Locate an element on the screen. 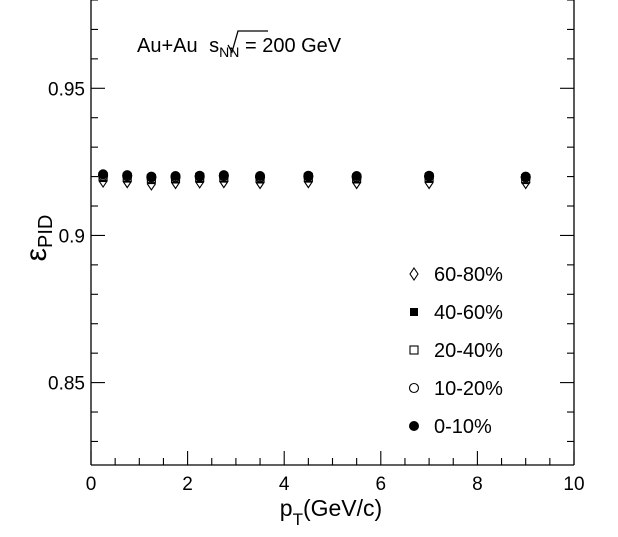  x-tick-label: 4 is located at coordinates (284, 484).